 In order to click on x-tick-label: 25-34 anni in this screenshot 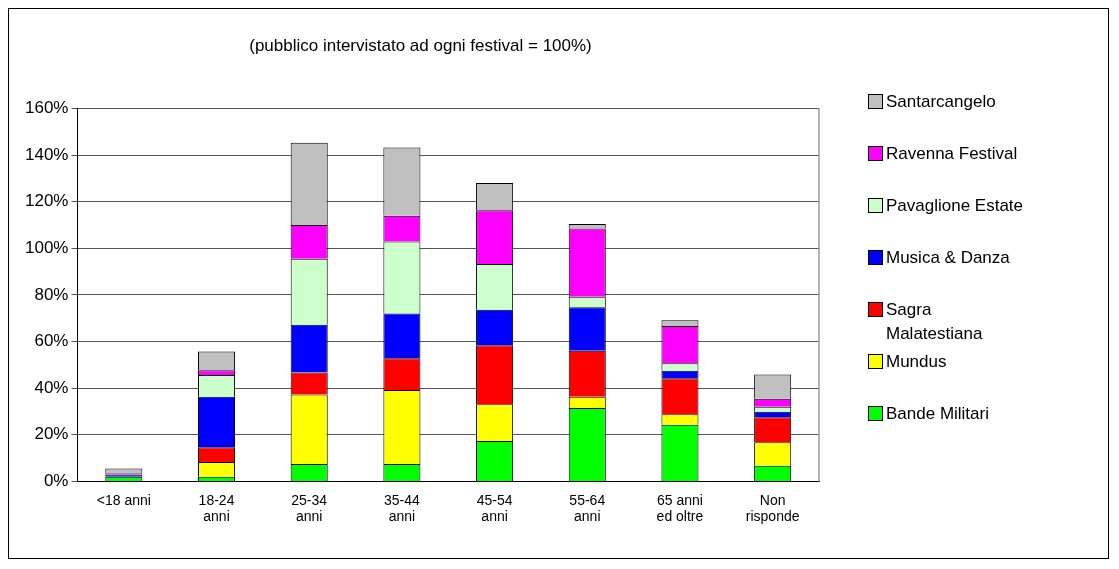, I will do `click(309, 508)`.